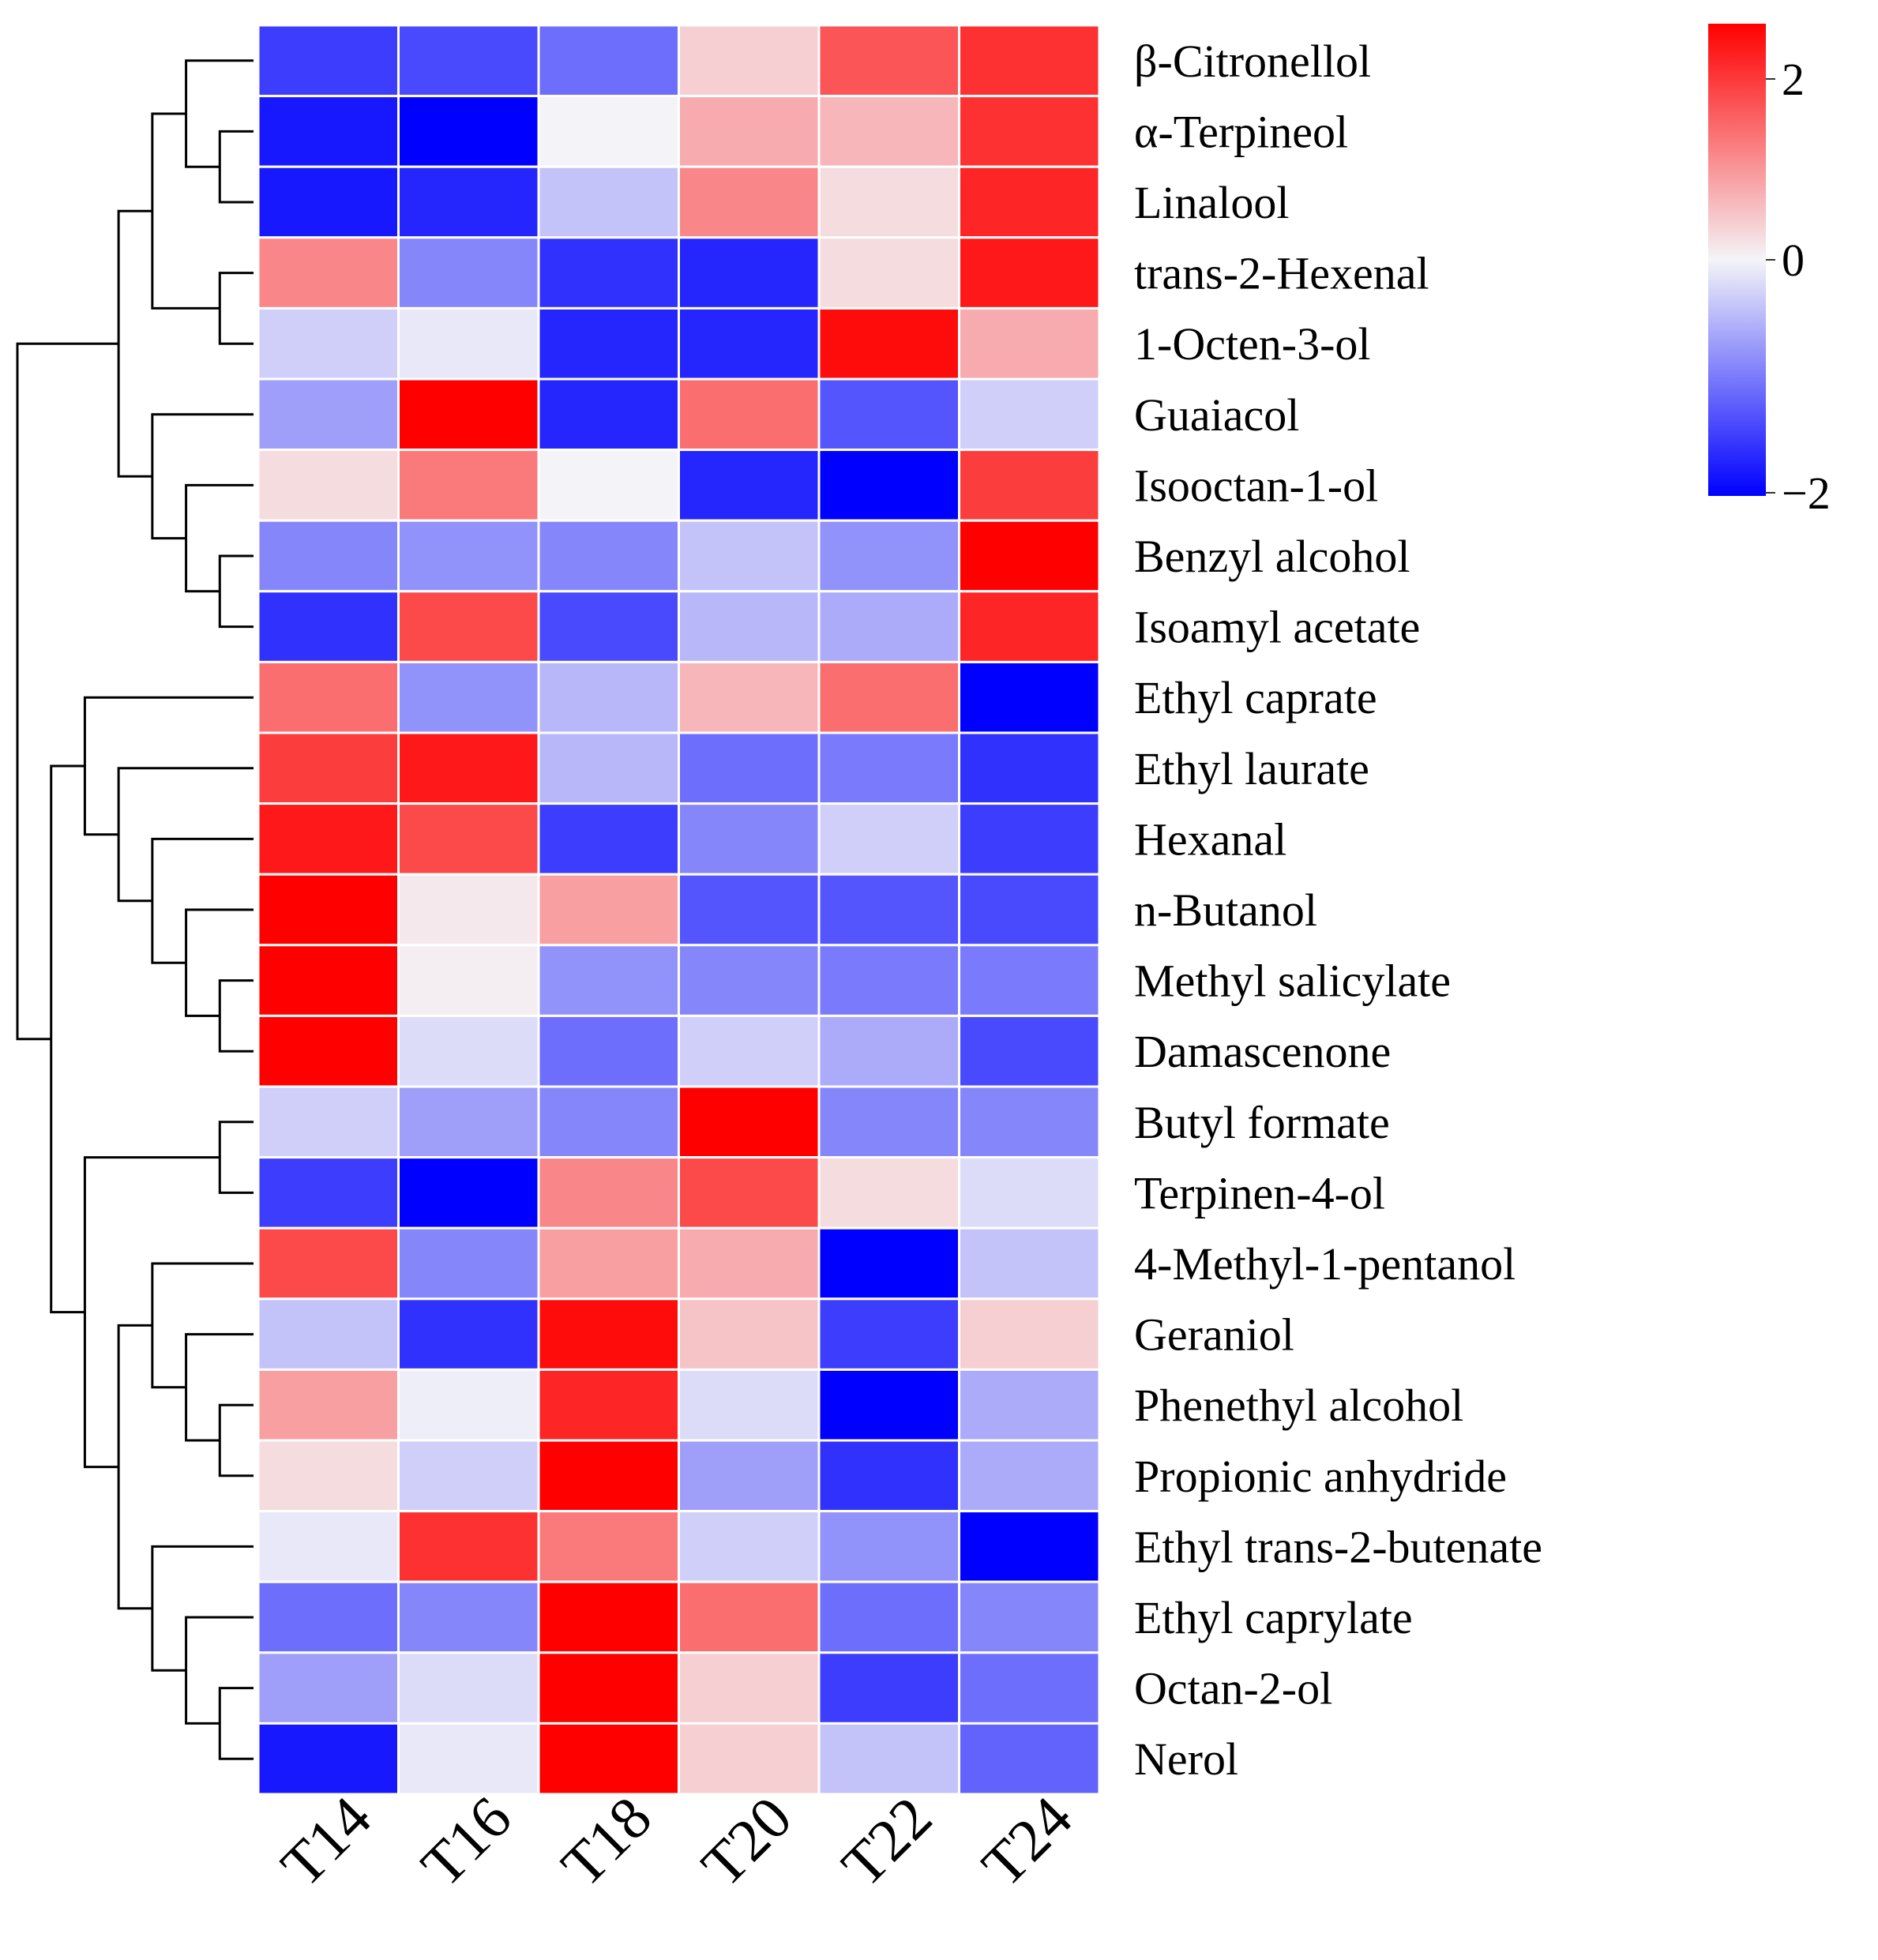 This screenshot has width=1878, height=1960. What do you see at coordinates (606, 1841) in the screenshot?
I see `column-label: T18` at bounding box center [606, 1841].